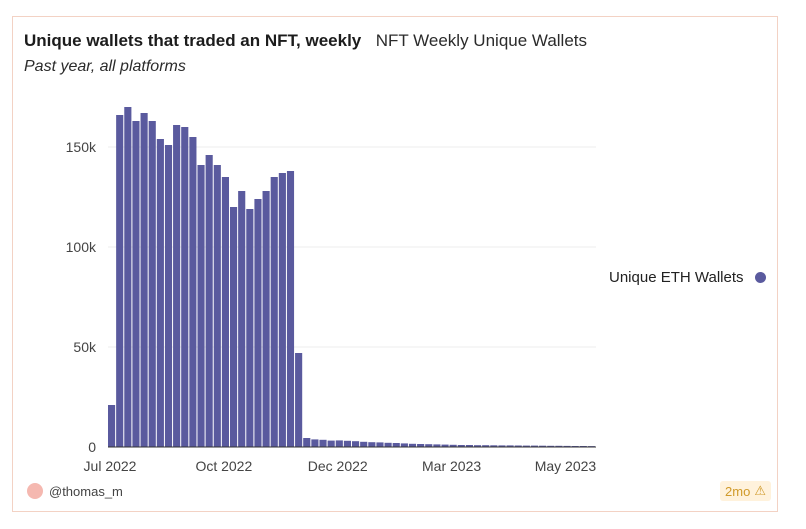 The image size is (806, 529). I want to click on chart-subtitle: Past year, all platforms, so click(105, 66).